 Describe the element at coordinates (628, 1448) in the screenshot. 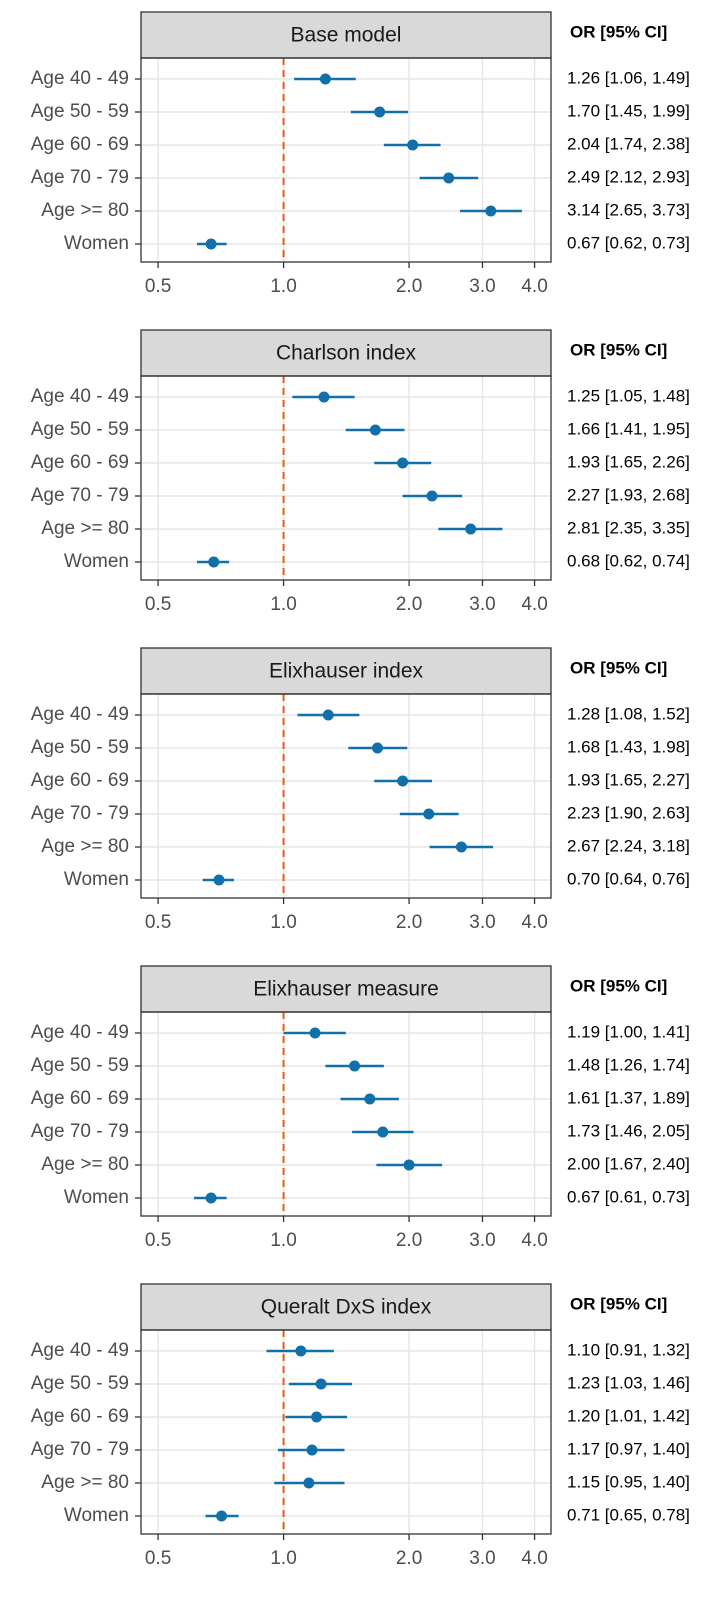

I see `value-label: 1.17 [0.97, 1.40]` at that location.